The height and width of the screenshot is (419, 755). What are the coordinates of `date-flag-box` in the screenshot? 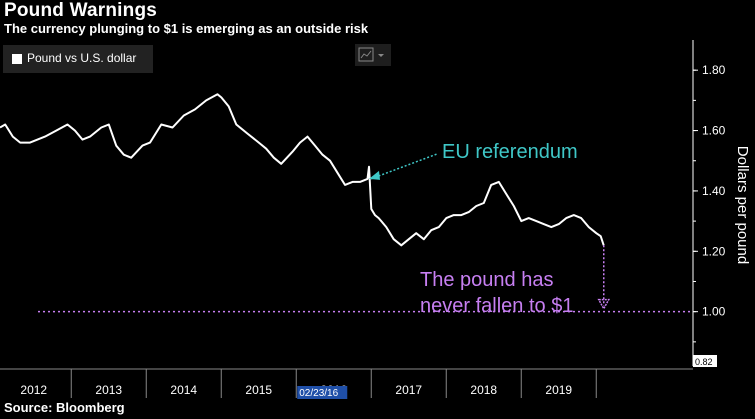 It's located at (322, 392).